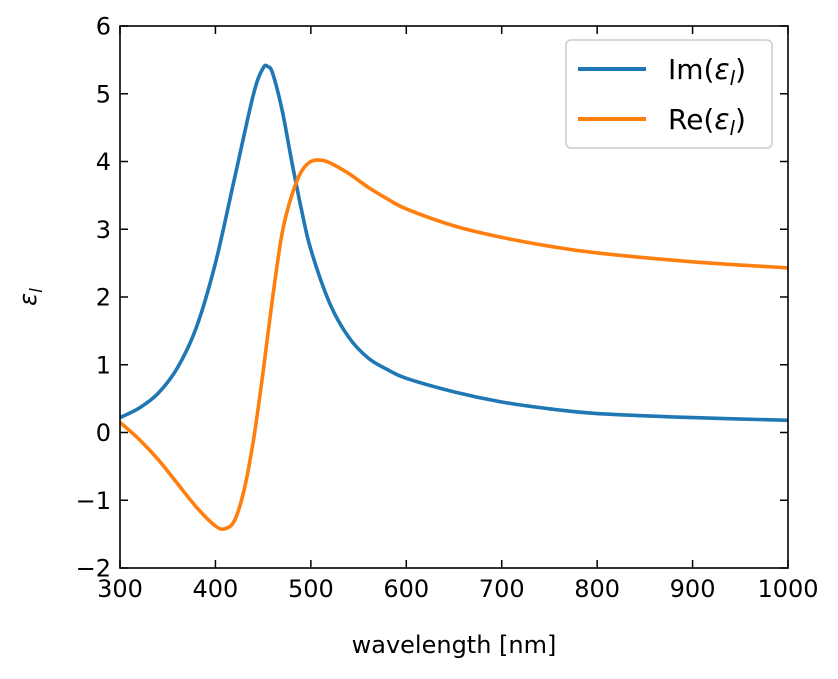  I want to click on legend: Im(εl) Re(εl), so click(669, 94).